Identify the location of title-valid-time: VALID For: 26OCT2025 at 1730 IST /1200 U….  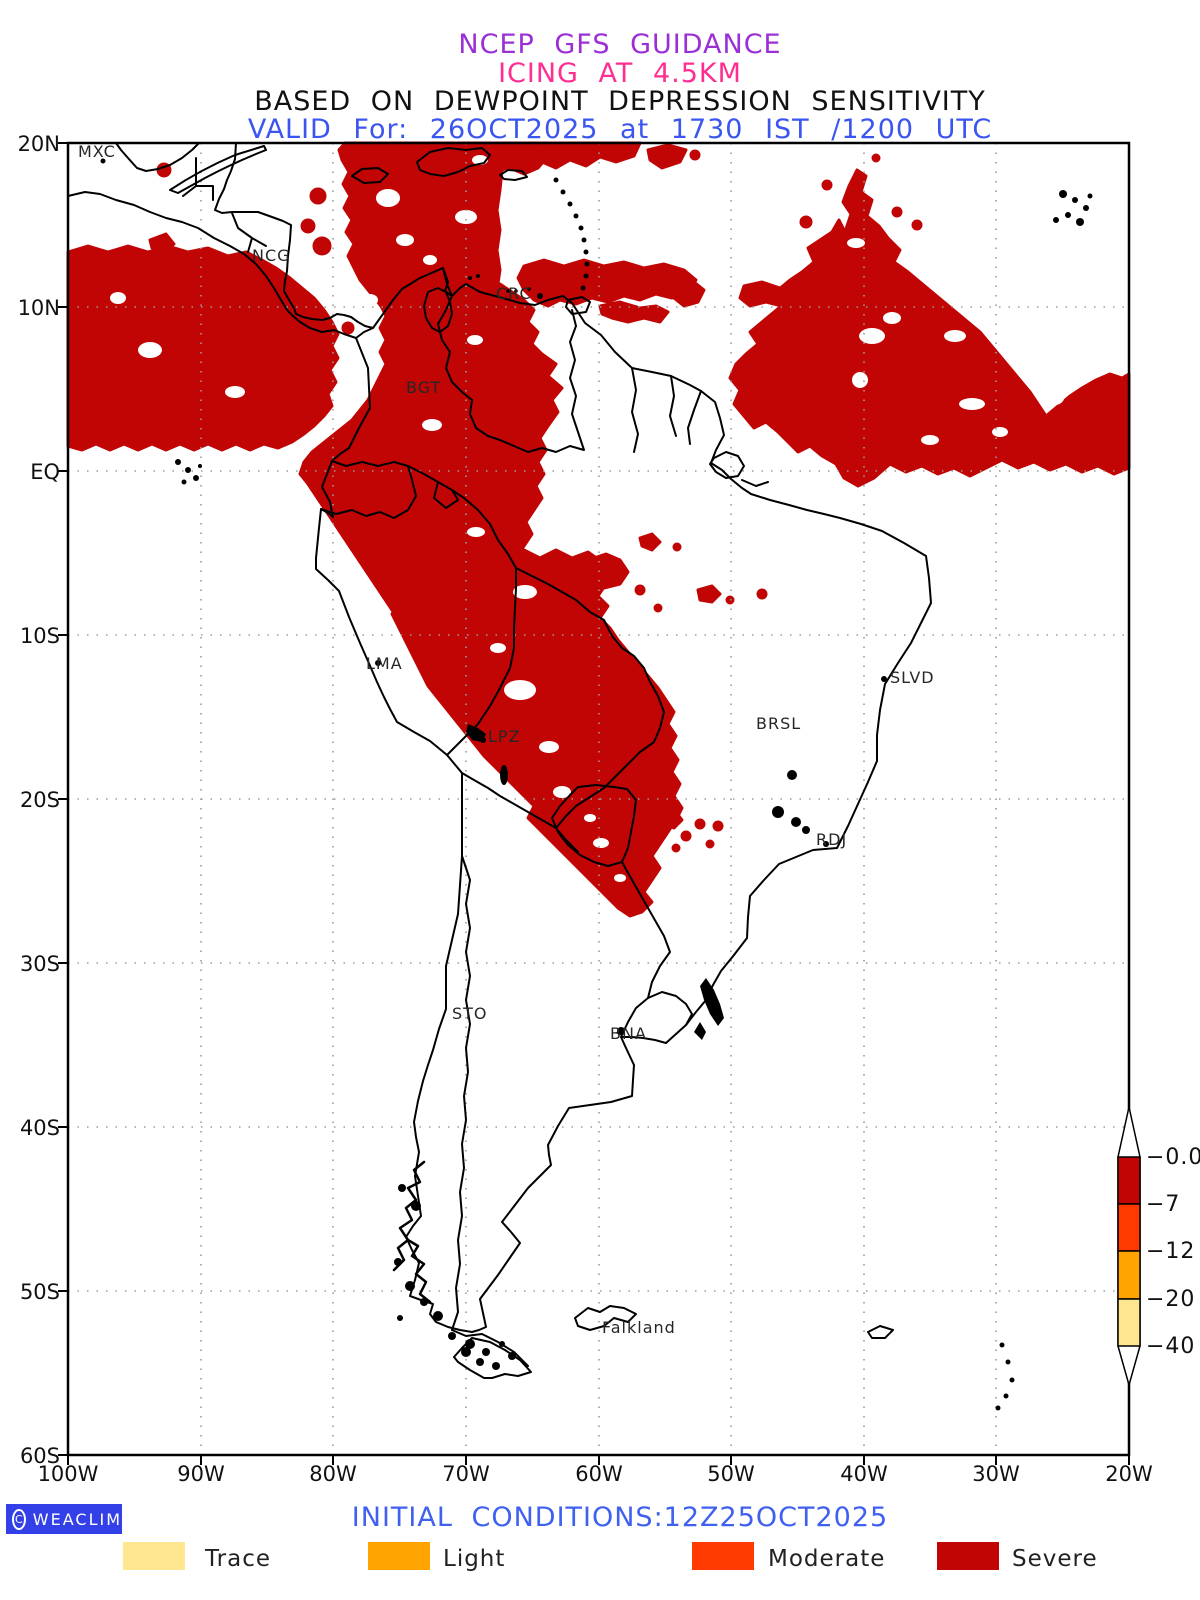
(620, 129).